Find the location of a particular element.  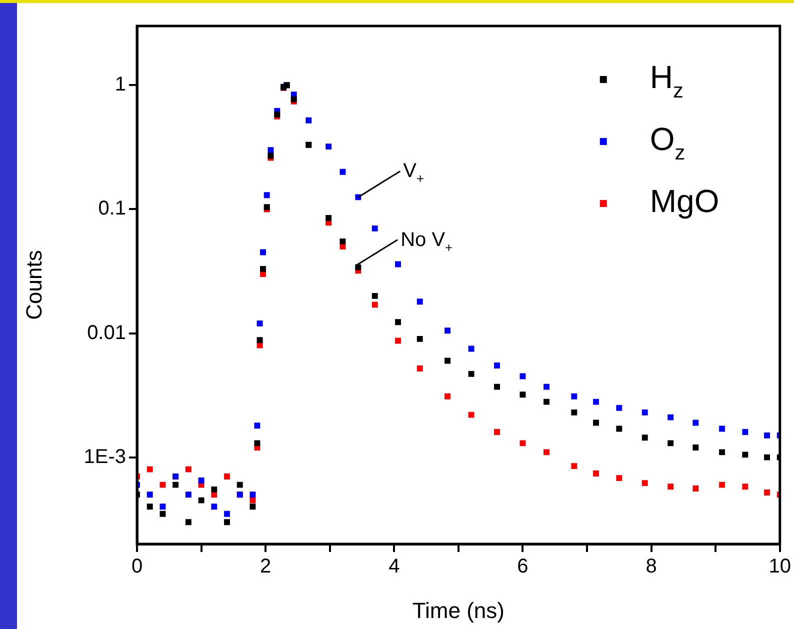

y-axis-title: Counts is located at coordinates (33, 285).